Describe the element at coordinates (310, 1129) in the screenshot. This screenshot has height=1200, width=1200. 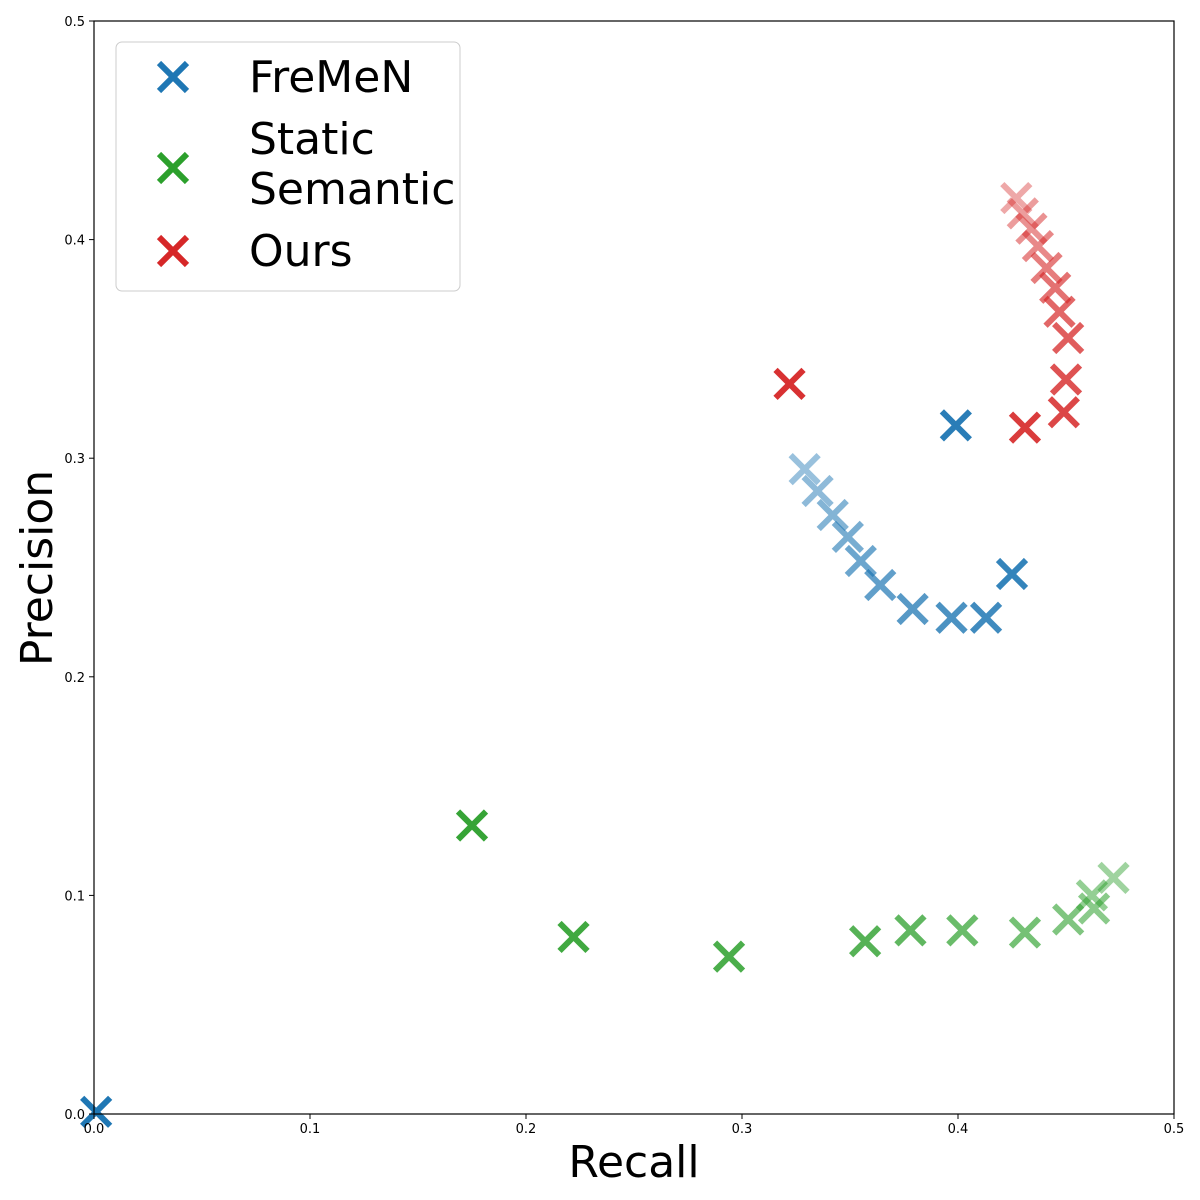
I see `x-tick-label: 0.1` at that location.